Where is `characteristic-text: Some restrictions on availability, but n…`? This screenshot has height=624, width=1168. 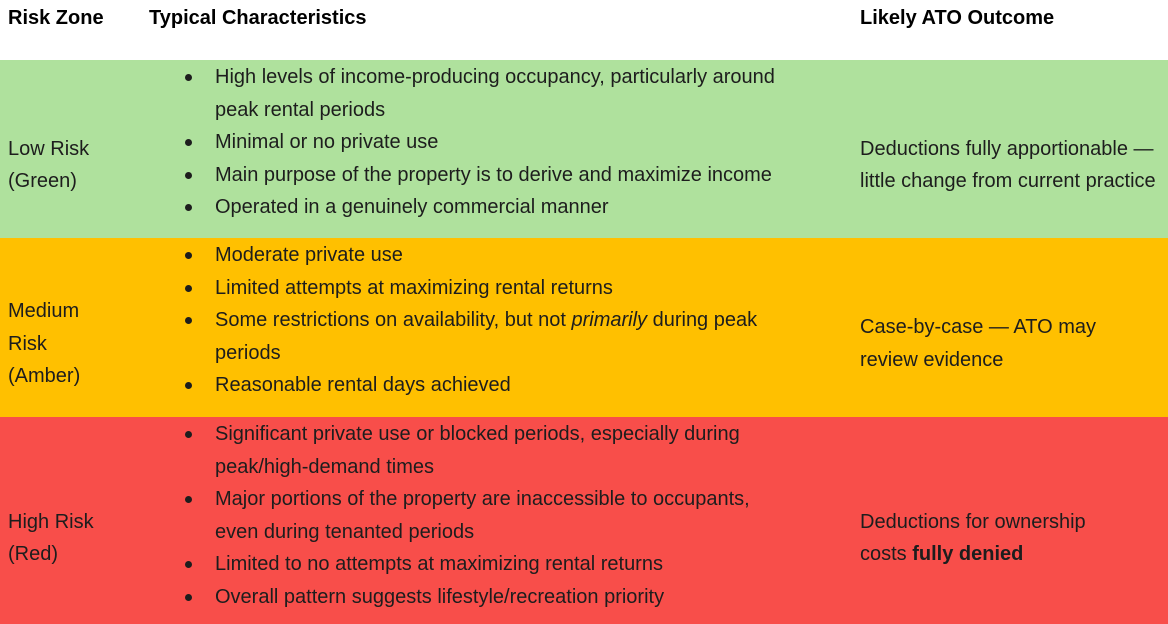 characteristic-text: Some restrictions on availability, but n… is located at coordinates (393, 320).